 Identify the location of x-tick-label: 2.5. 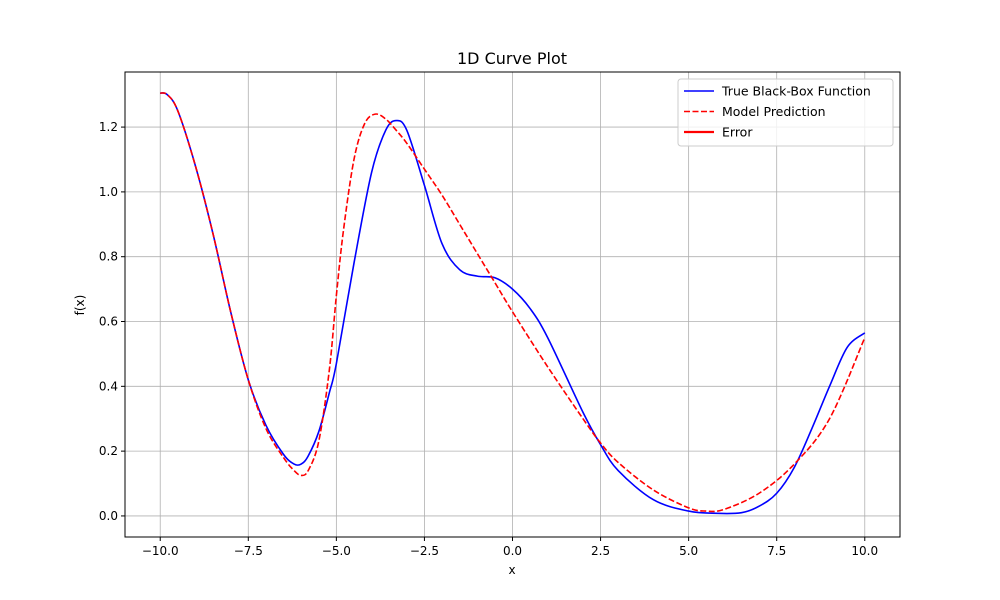
(600, 551).